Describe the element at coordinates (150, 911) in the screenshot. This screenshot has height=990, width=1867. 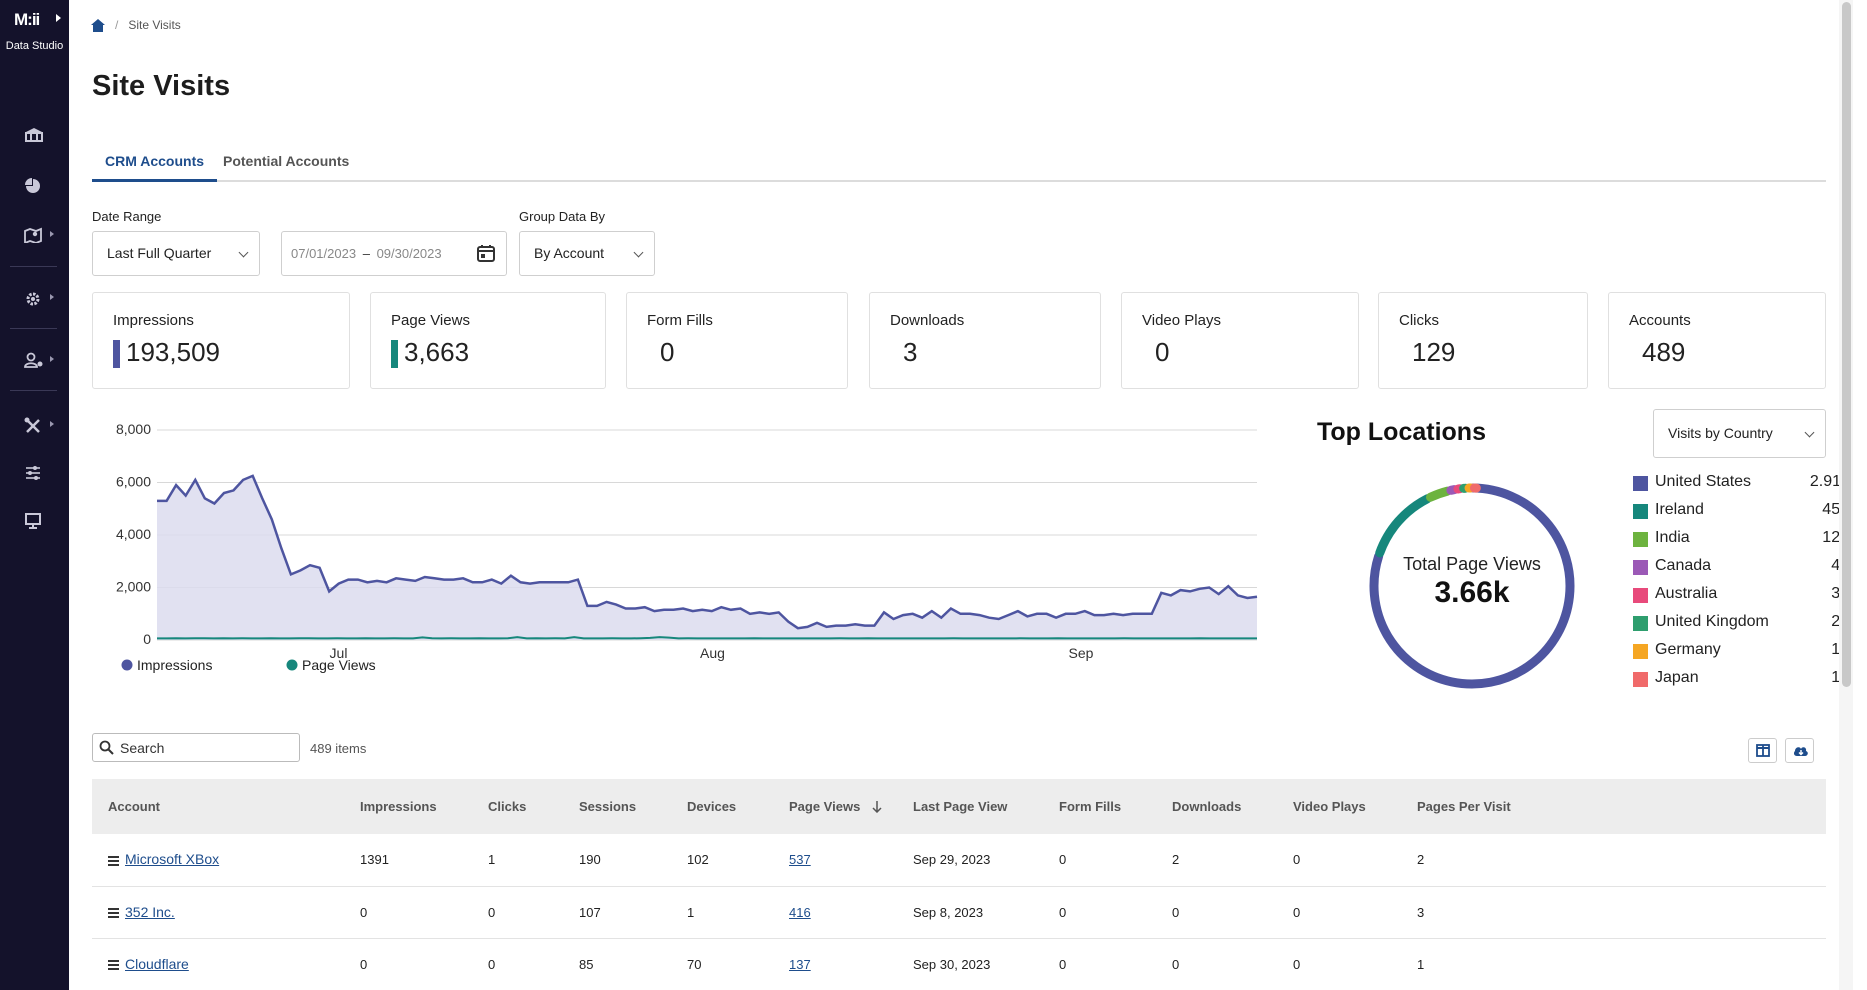
I see `account-link: 352 Inc.` at that location.